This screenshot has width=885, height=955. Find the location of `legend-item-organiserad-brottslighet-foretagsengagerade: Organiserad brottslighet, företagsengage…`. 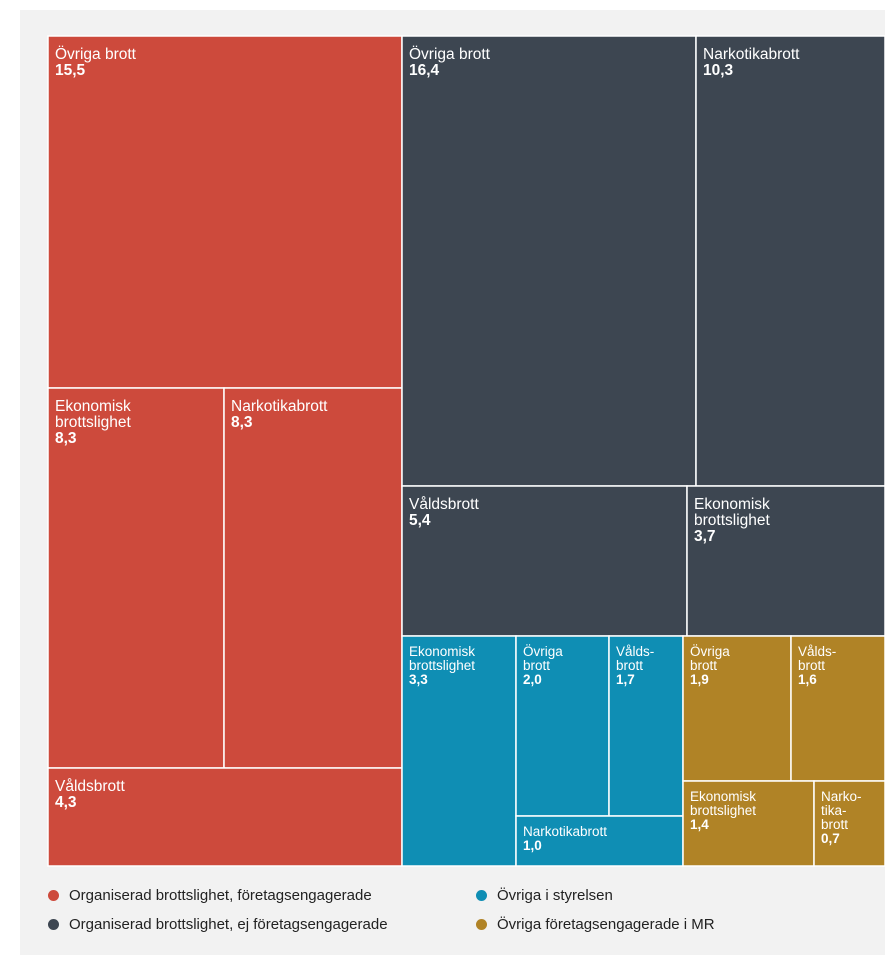

legend-item-organiserad-brottslighet-foretagsengagerade: Organiserad brottslighet, företagsengage… is located at coordinates (210, 895).